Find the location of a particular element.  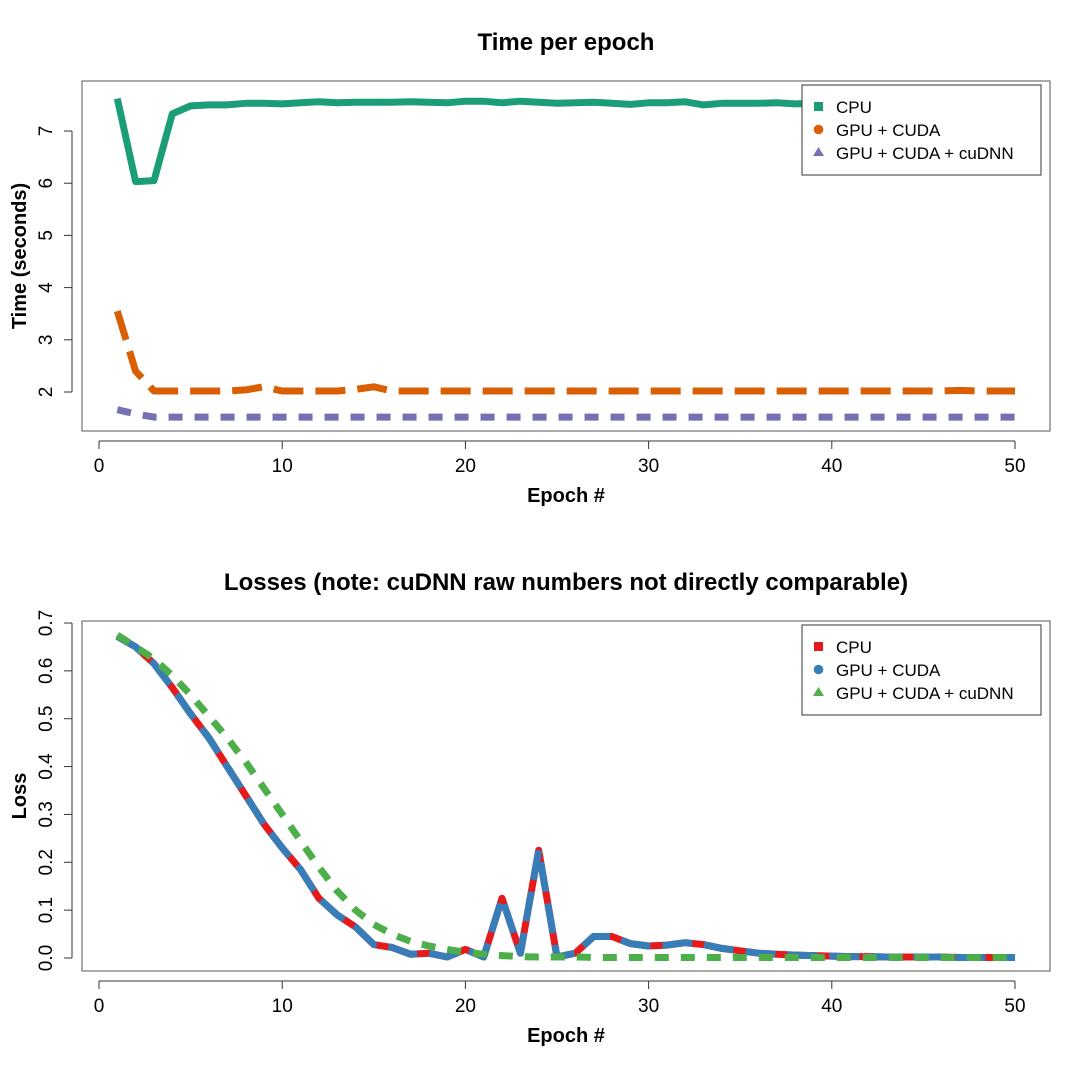

y-tick-label: 5 is located at coordinates (46, 235).